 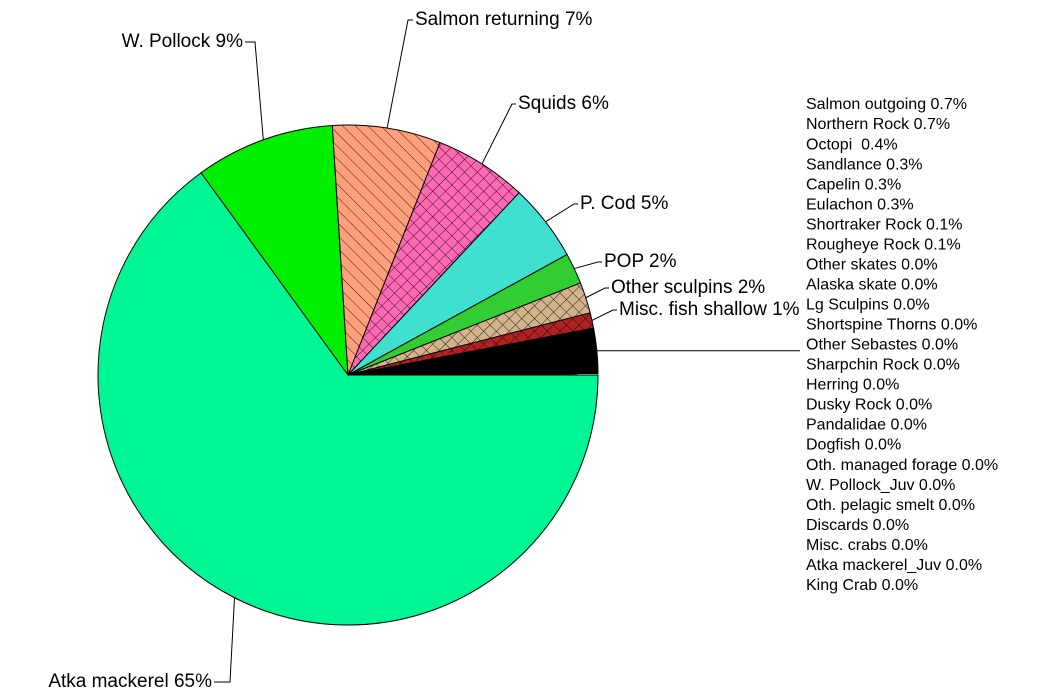 I want to click on slice-label: POP 2%, so click(x=640, y=261).